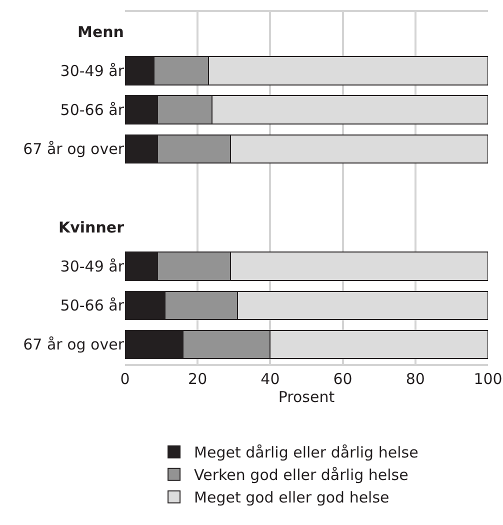  Describe the element at coordinates (301, 475) in the screenshot. I see `legend-label: Verken god eller dårlig helse` at that location.